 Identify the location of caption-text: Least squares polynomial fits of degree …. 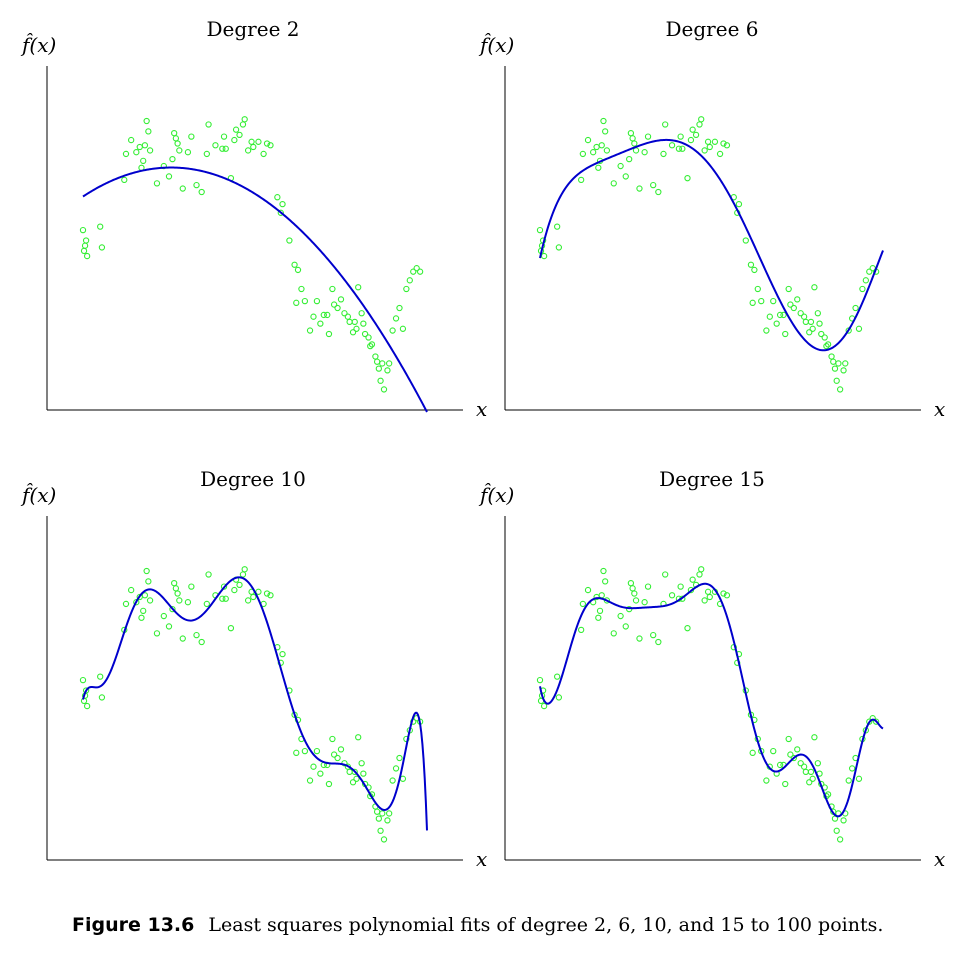
(546, 925).